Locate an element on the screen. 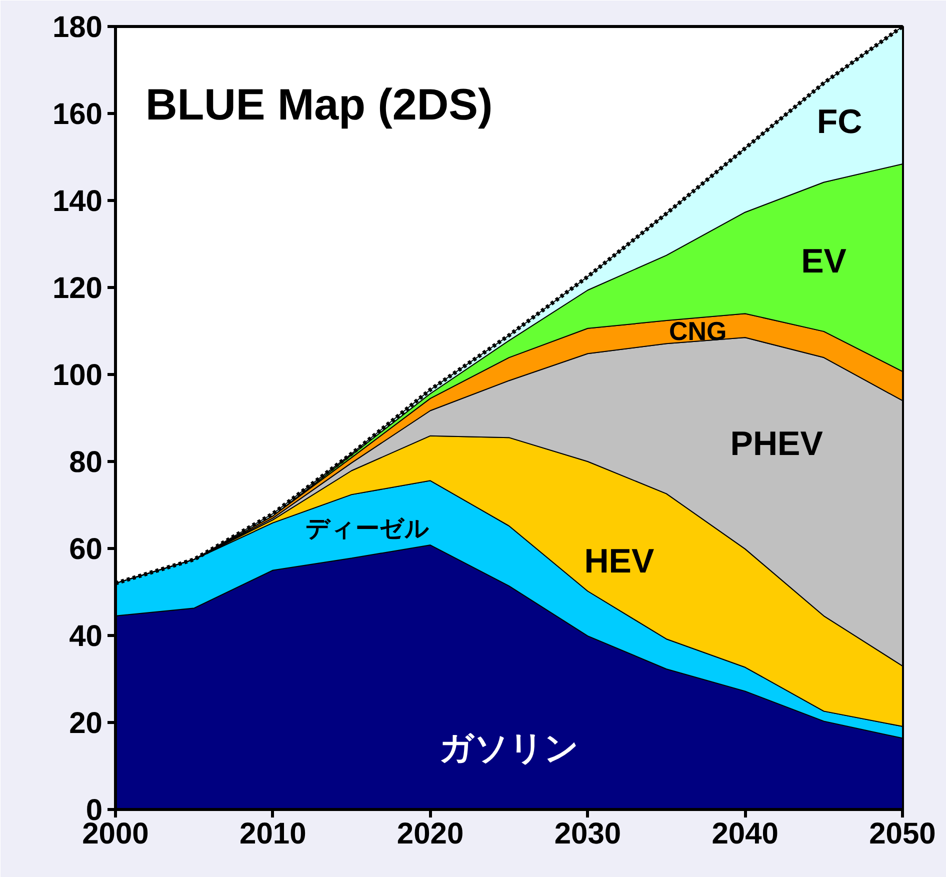 The image size is (946, 877). x-tick-label: 2020 is located at coordinates (430, 834).